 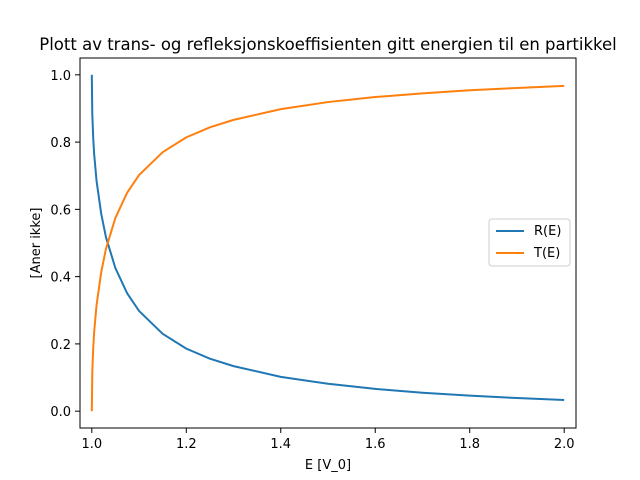 I want to click on y-tick-label: 1.0, so click(x=60, y=76).